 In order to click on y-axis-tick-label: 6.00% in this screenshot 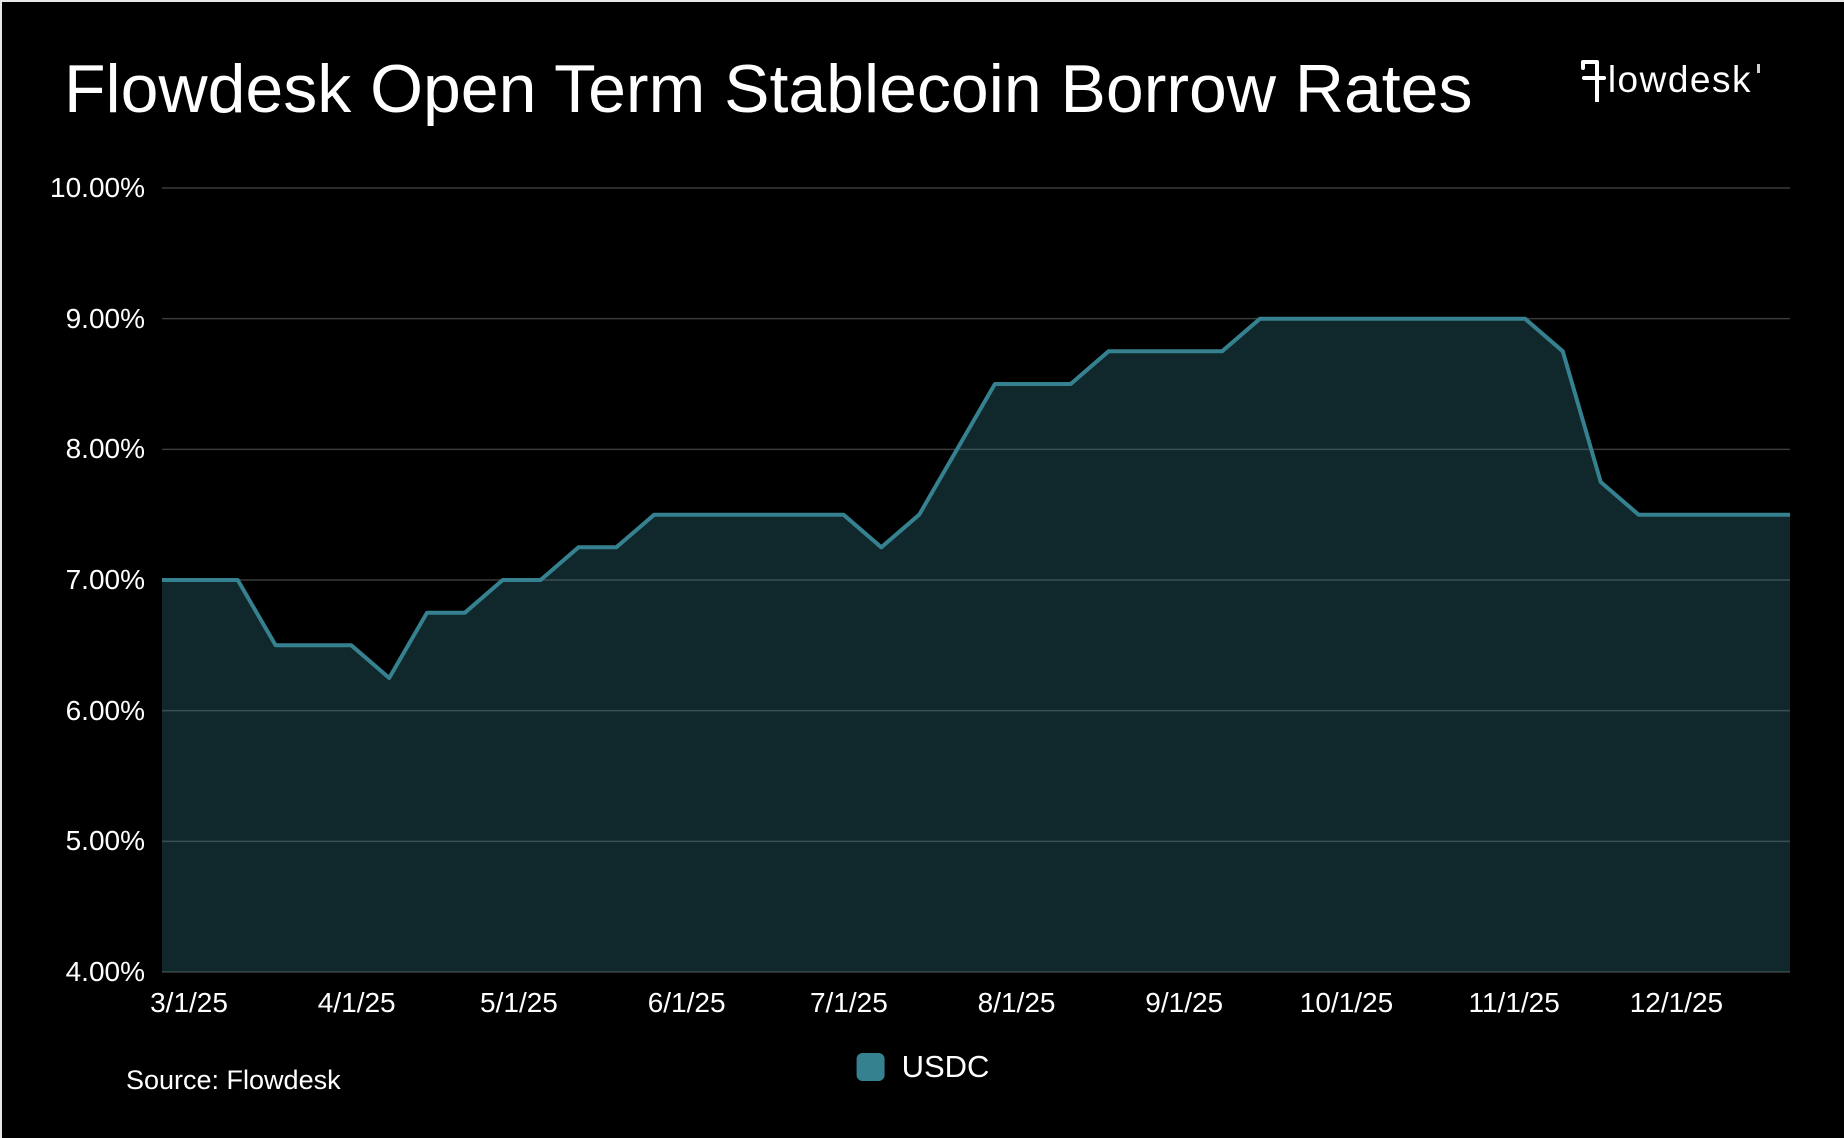, I will do `click(105, 710)`.